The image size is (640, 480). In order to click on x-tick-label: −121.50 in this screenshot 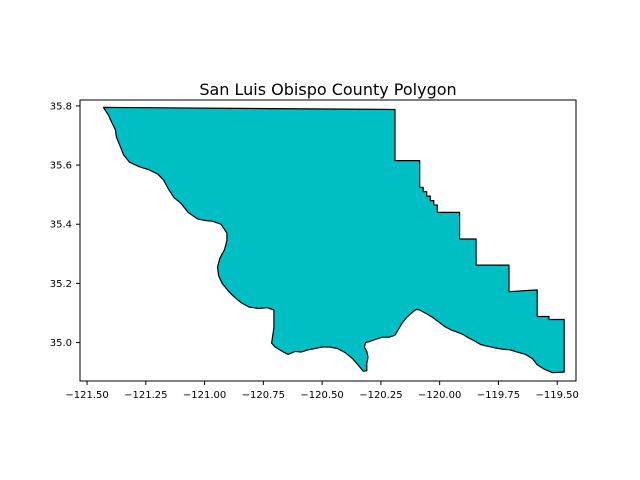, I will do `click(86, 395)`.